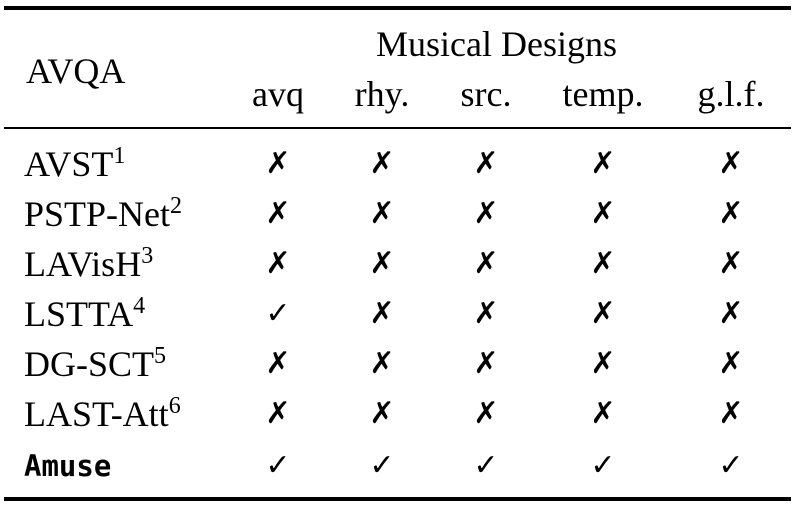  What do you see at coordinates (76, 71) in the screenshot?
I see `corner-label: AVQA` at bounding box center [76, 71].